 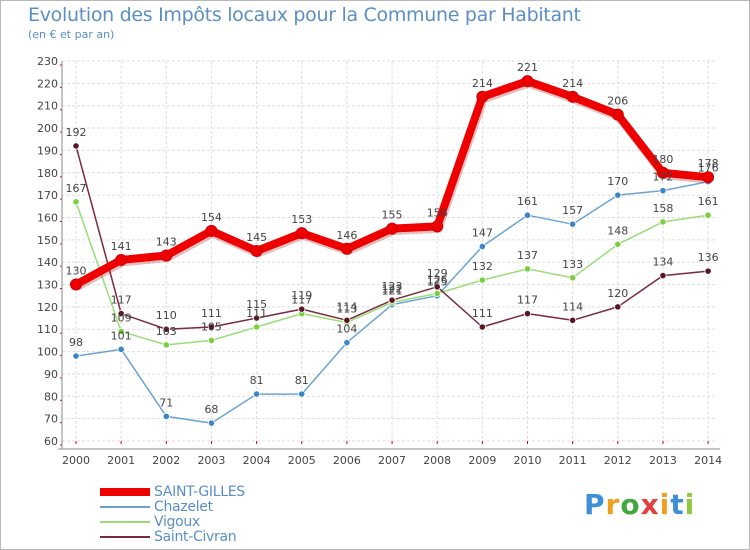 I want to click on data-label-chazelet: 172, so click(x=662, y=177).